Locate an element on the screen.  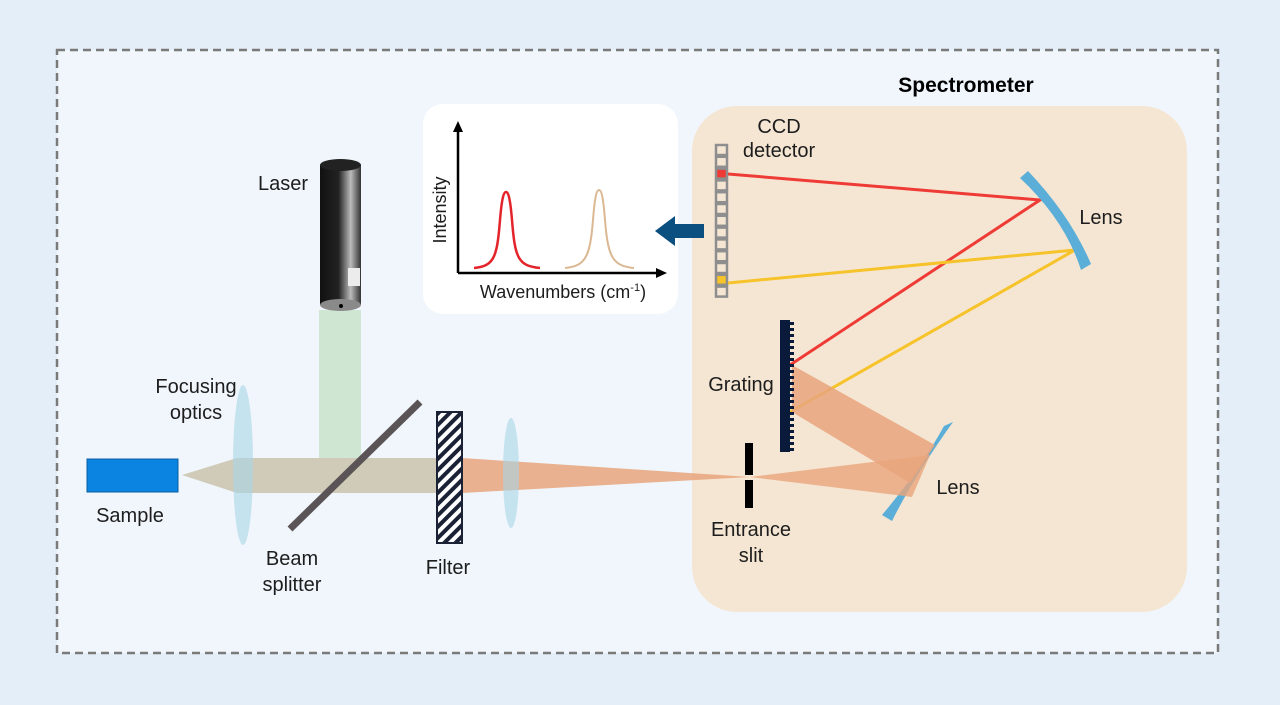
upper-lens-label: Lens is located at coordinates (1100, 218).